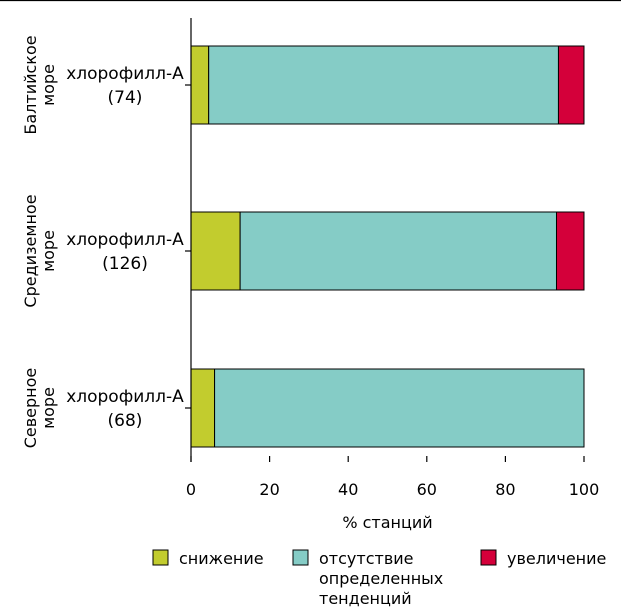 This screenshot has height=607, width=621. I want to click on row-count: (126), so click(125, 264).